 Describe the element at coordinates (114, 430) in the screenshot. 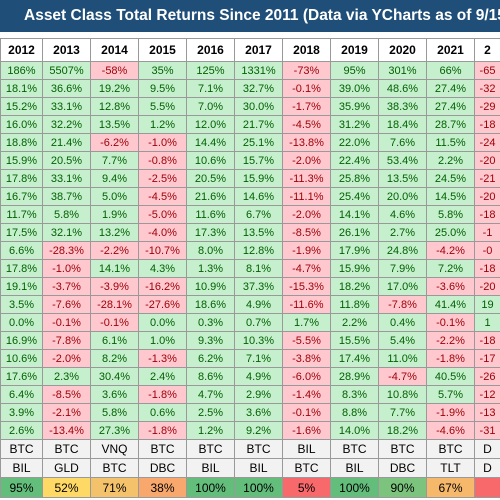

I see `return-cell: 27.3%` at that location.